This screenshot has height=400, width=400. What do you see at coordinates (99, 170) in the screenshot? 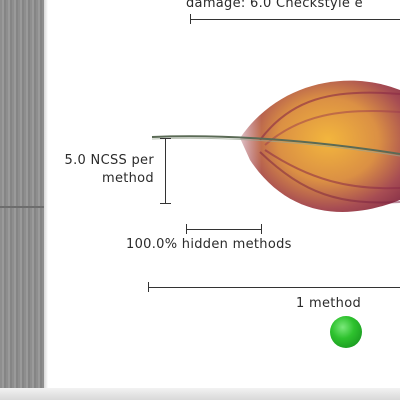
I see `ncss-label: 5.0 NCSS per method` at bounding box center [99, 170].